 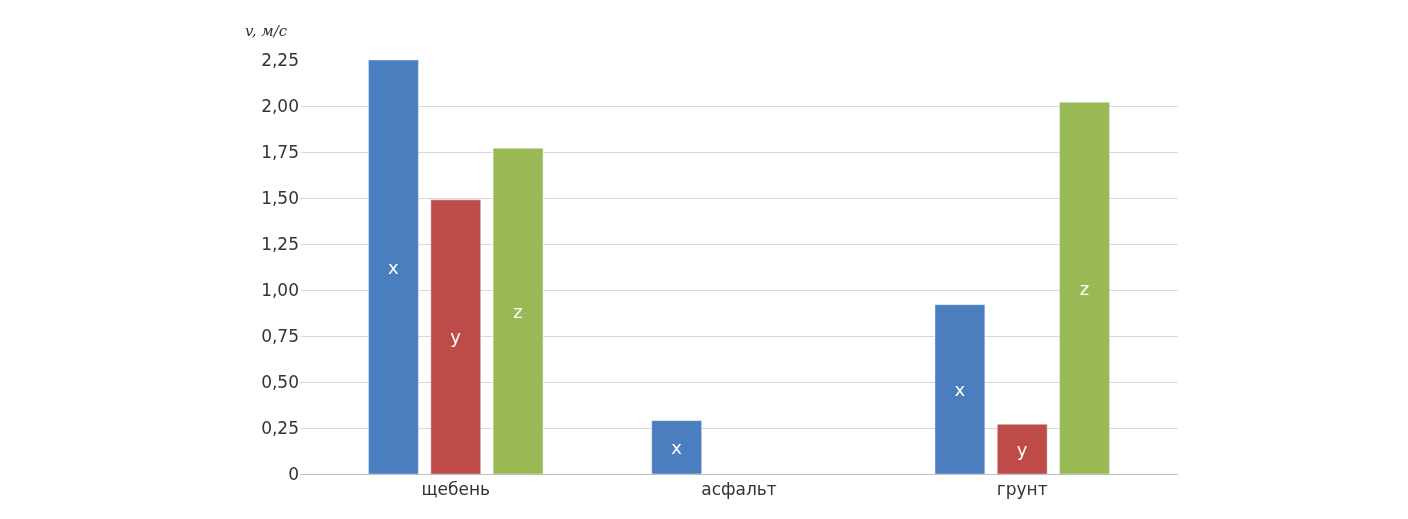 I want to click on series-label: x, so click(x=677, y=447).